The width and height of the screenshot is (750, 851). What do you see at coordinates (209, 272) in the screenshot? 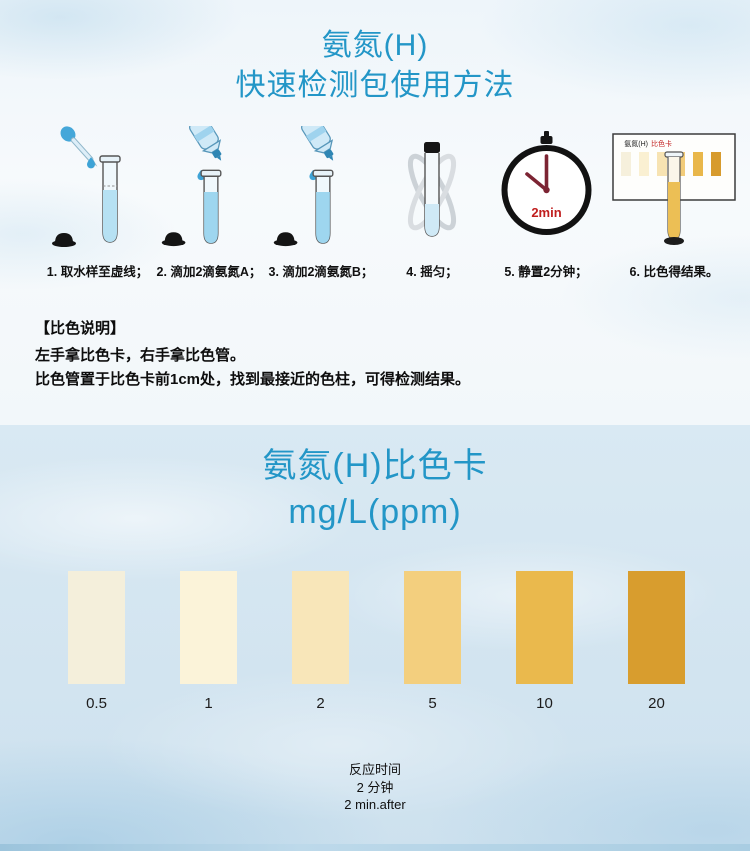
I see `step-2-caption: 2. 滴加2滴氨氮A；` at bounding box center [209, 272].